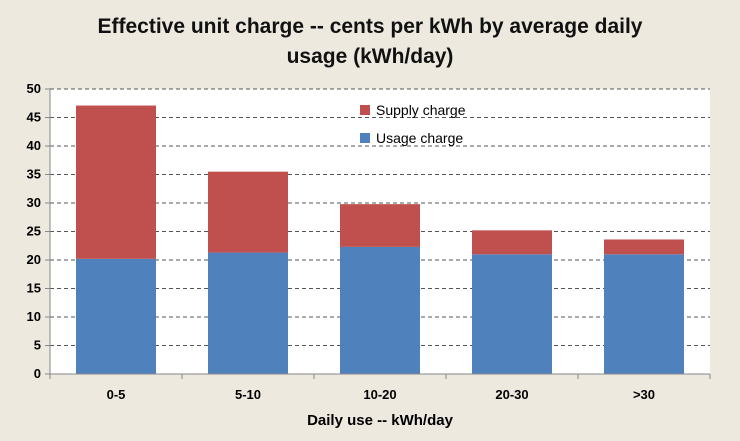 This screenshot has height=441, width=740. I want to click on y-tick-label: 20, so click(34, 259).